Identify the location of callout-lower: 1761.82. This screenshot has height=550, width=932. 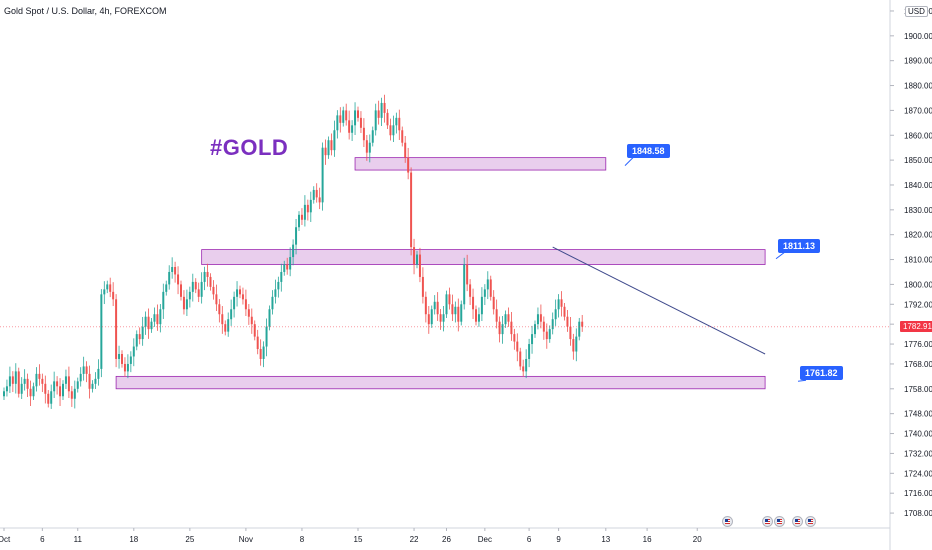
(821, 373).